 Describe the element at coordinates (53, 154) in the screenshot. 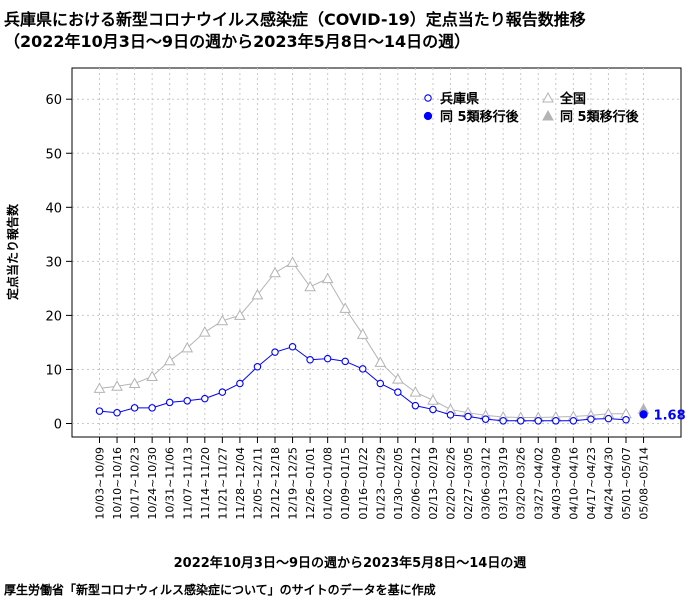

I see `y-tick-label: 50` at that location.